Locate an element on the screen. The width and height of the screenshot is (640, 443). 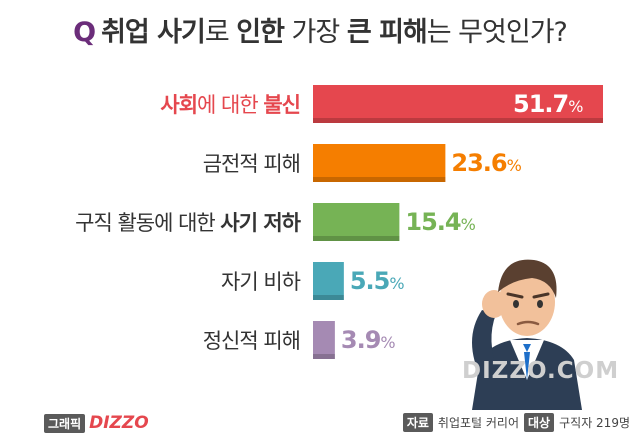
category-label-1: 금전적 피해 is located at coordinates (251, 164).